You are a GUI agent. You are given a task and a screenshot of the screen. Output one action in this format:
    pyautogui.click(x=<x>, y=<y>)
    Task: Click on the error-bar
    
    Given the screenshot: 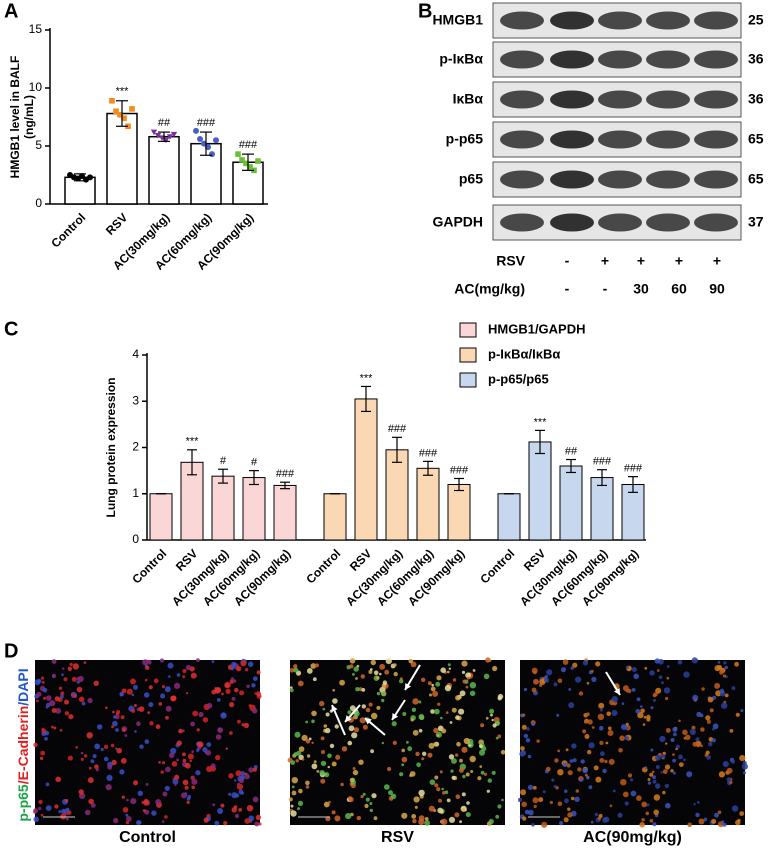 What is the action you would take?
    pyautogui.click(x=397, y=449)
    